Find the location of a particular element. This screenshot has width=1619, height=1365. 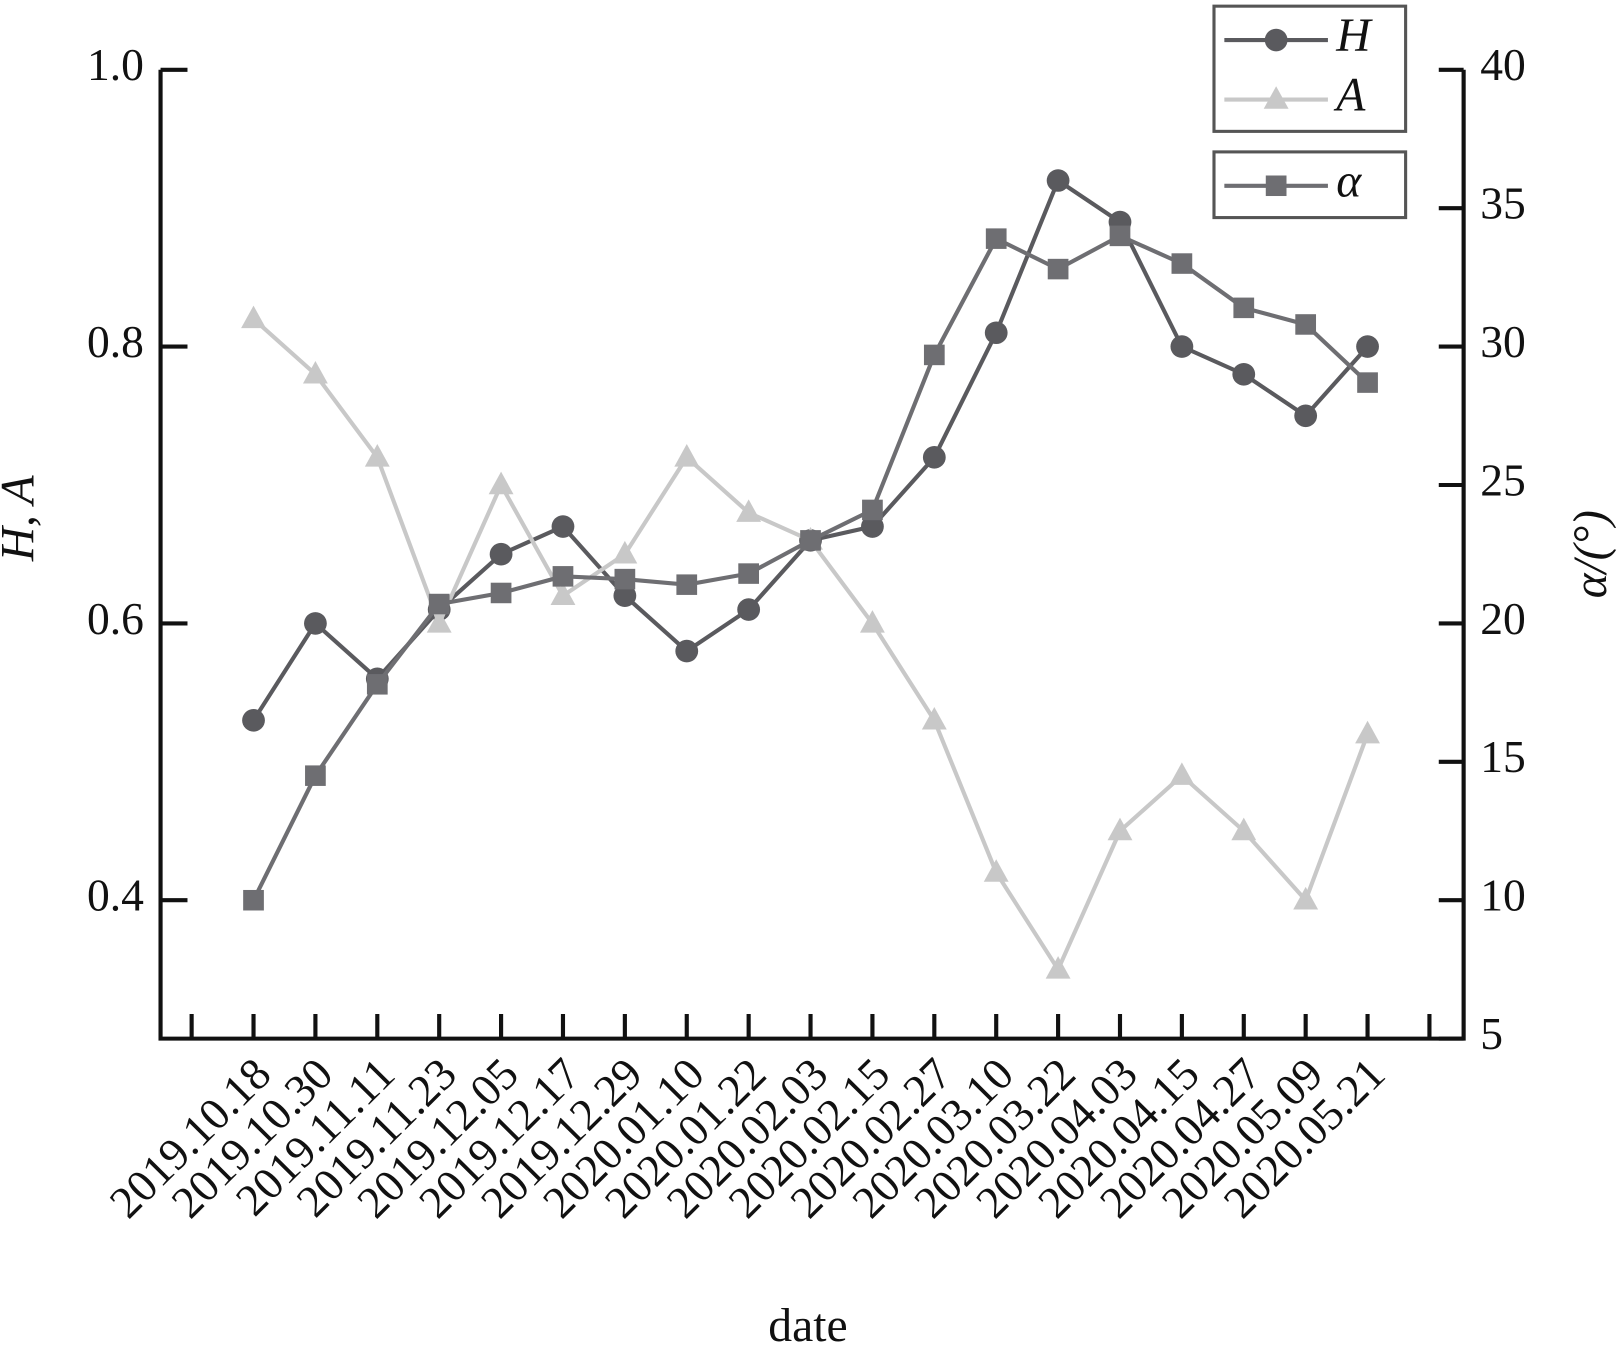

y2-axis-label: α/(°) is located at coordinates (1591, 554).